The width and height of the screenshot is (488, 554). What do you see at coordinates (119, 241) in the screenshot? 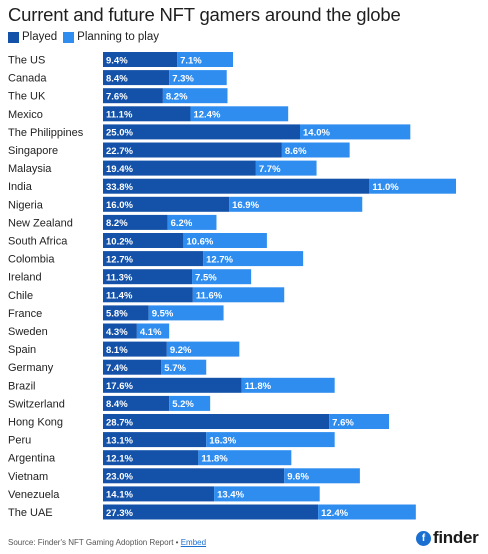
I see `value-label-played-south-africa: 10.2%` at bounding box center [119, 241].